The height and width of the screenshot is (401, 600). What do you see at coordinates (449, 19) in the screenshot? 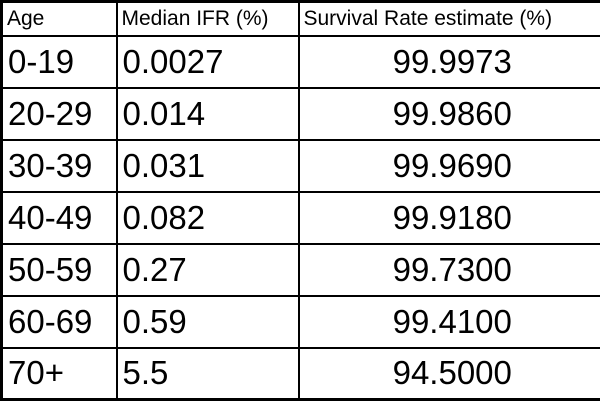
I see `header-cell-survival-rate: Survival Rate estimate (%)` at bounding box center [449, 19].